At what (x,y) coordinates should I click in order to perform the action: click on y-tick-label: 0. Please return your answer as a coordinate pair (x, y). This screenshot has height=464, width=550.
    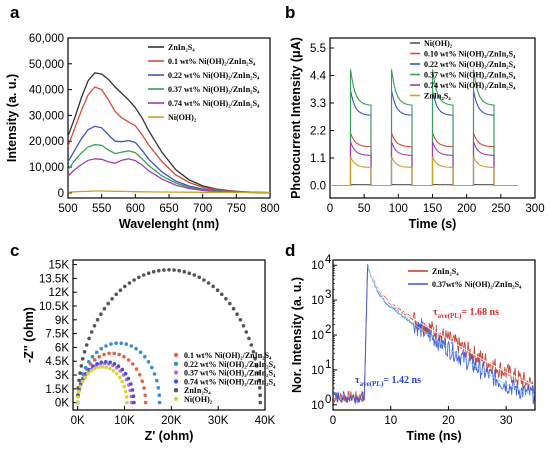
    Looking at the image, I should click on (61, 194).